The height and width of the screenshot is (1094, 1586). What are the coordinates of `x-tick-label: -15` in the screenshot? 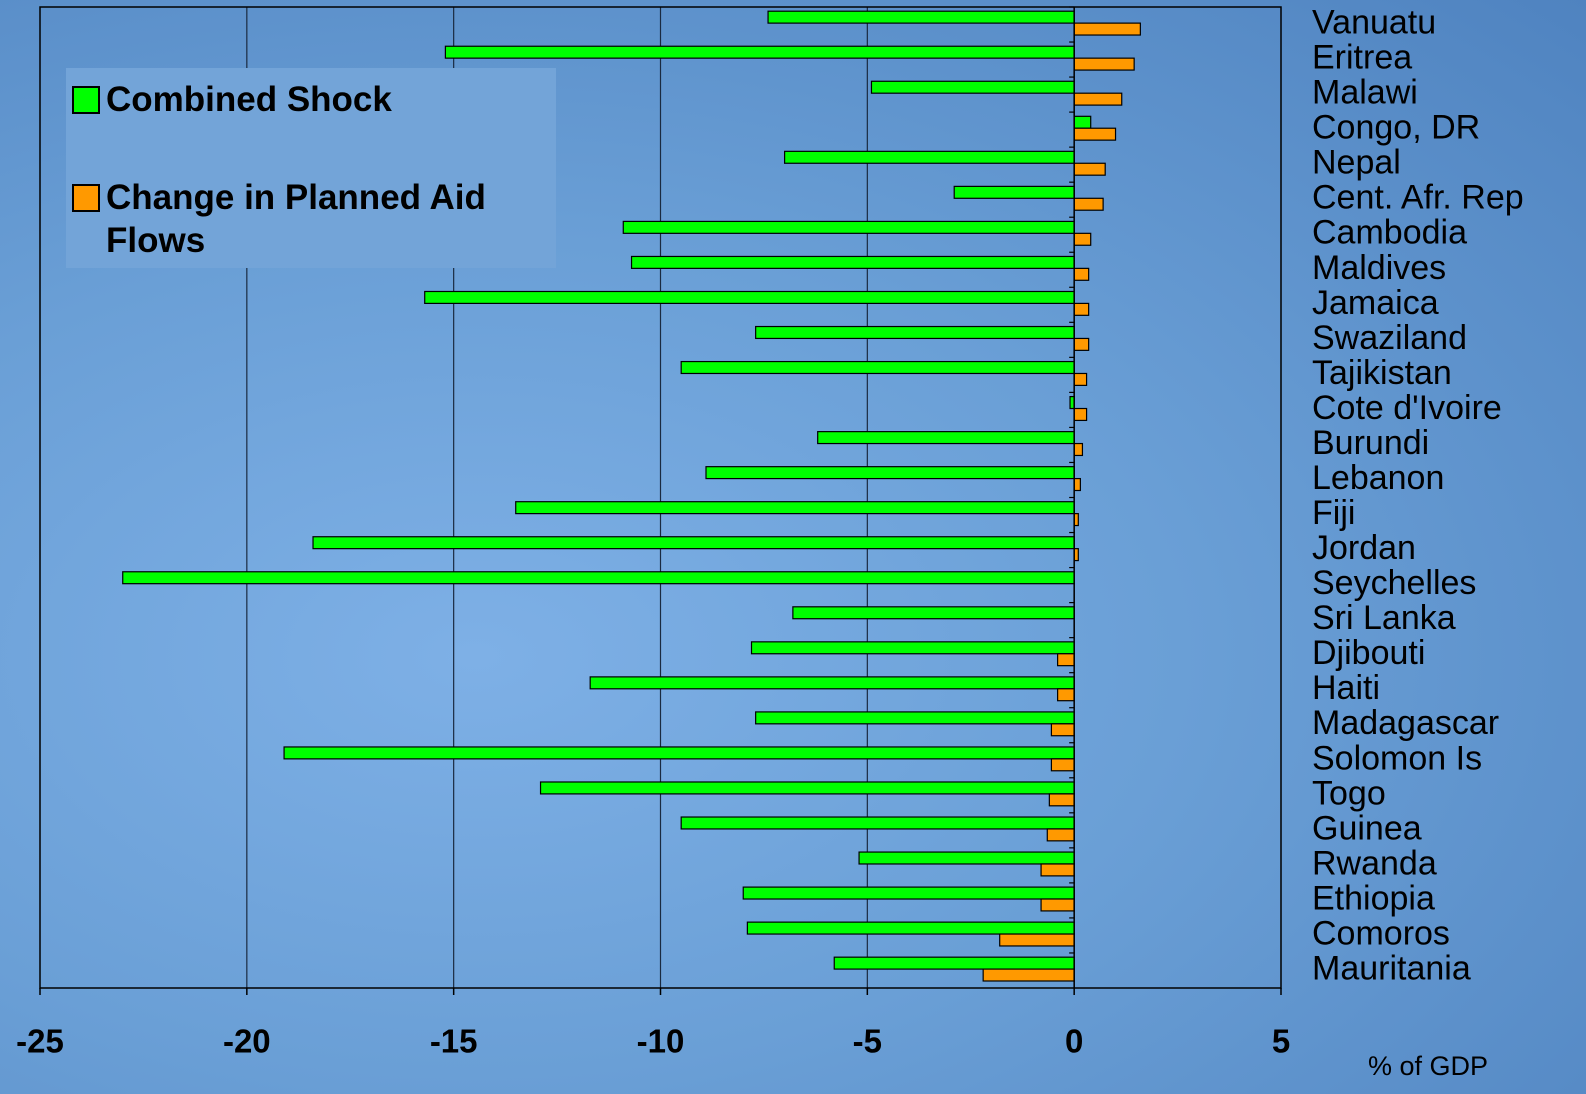 It's located at (454, 1041).